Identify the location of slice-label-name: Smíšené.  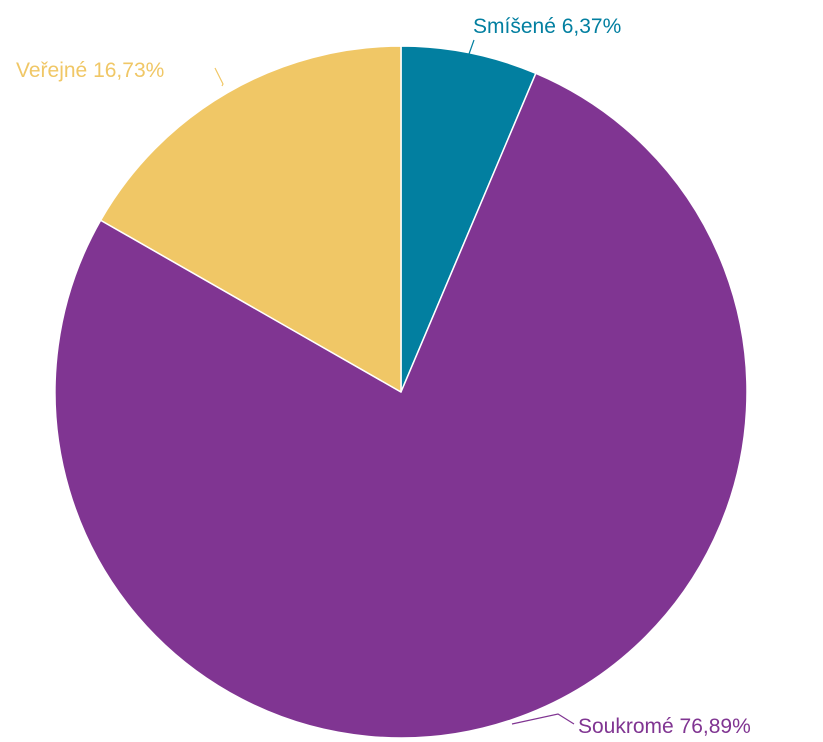
(514, 26).